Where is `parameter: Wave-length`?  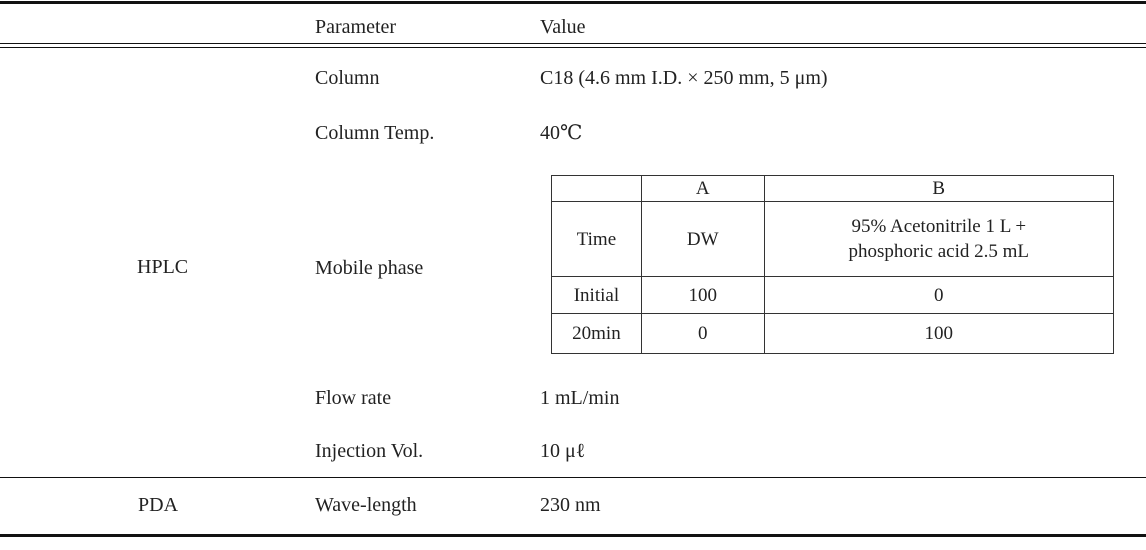
parameter: Wave-length is located at coordinates (366, 505).